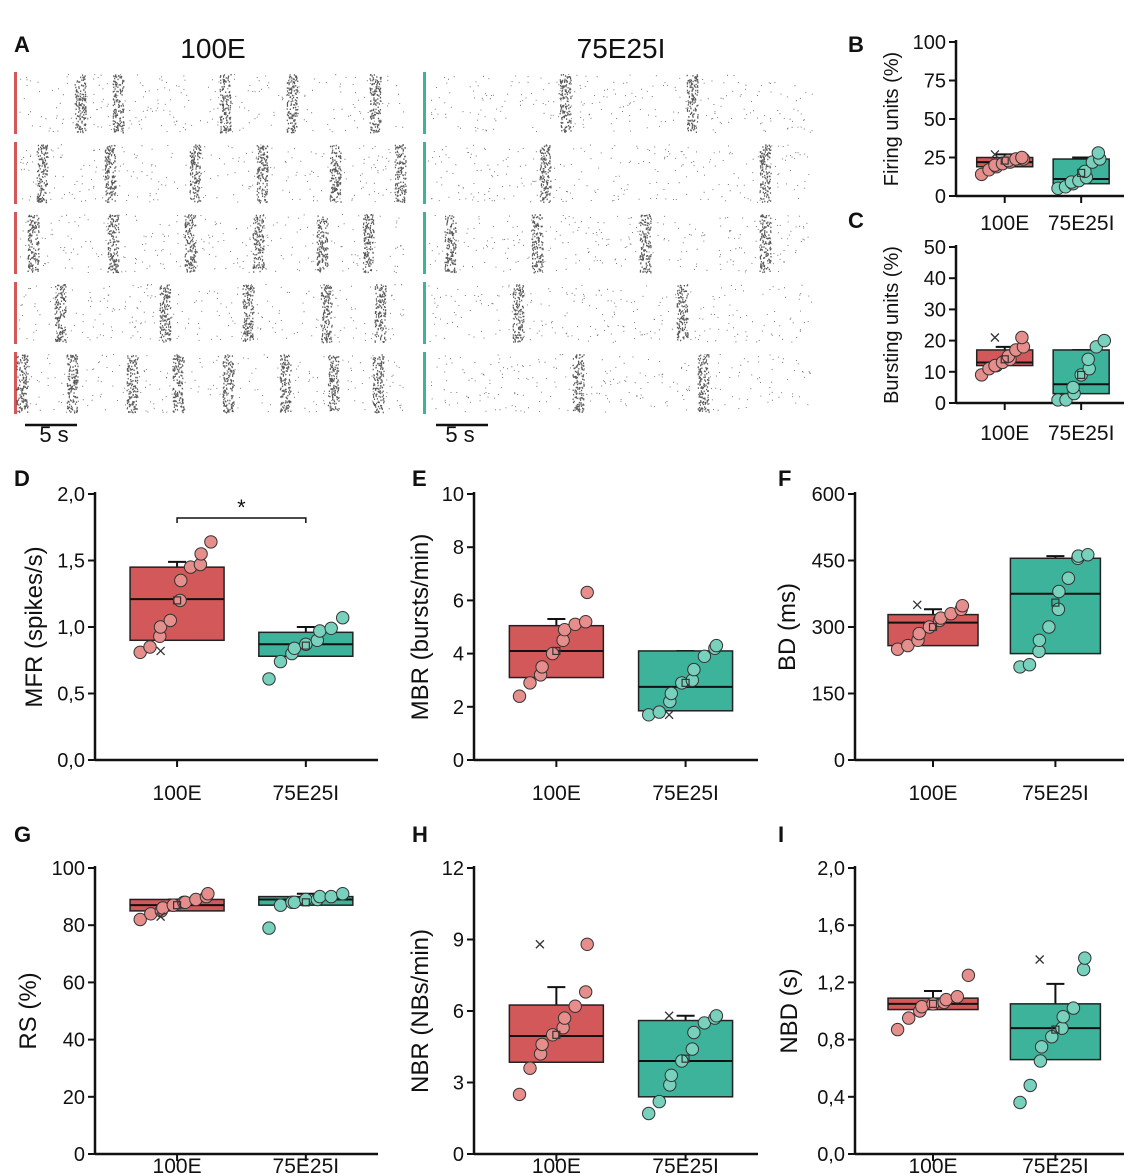  Describe the element at coordinates (935, 373) in the screenshot. I see `y-tick-label: 10` at that location.